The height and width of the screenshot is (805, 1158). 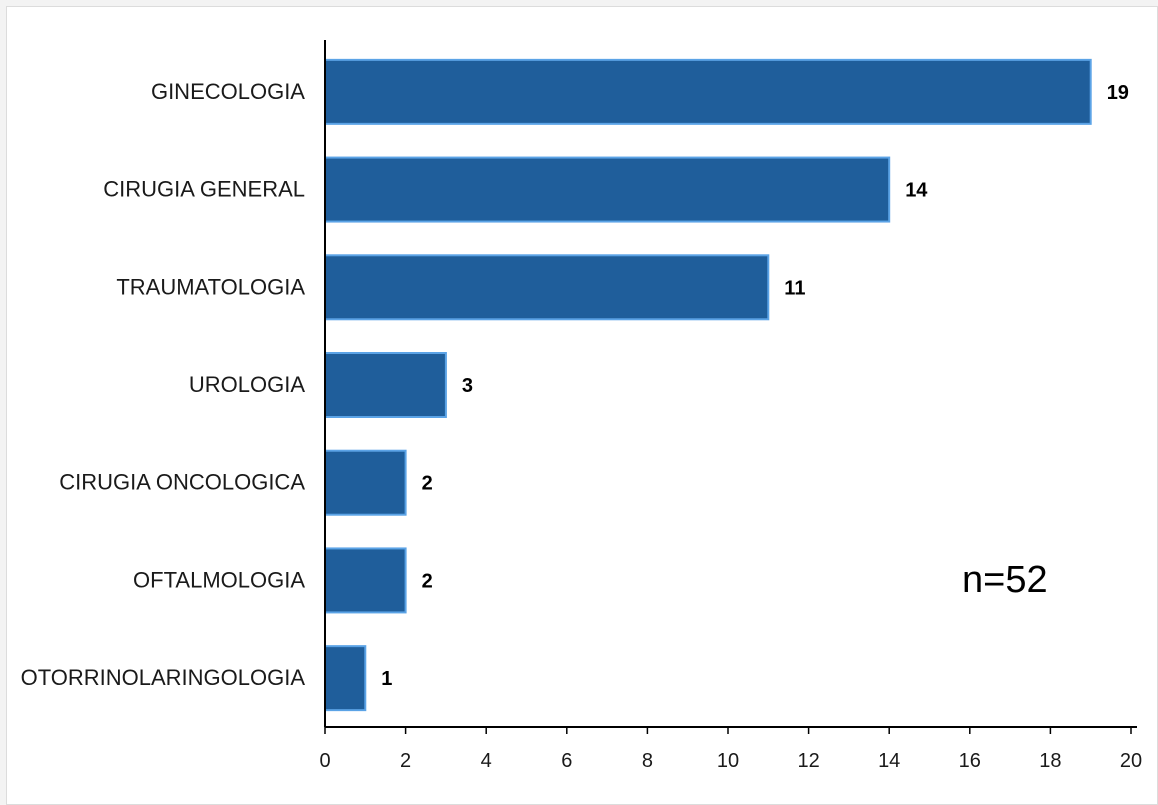 I want to click on data-label: 14, so click(x=916, y=191).